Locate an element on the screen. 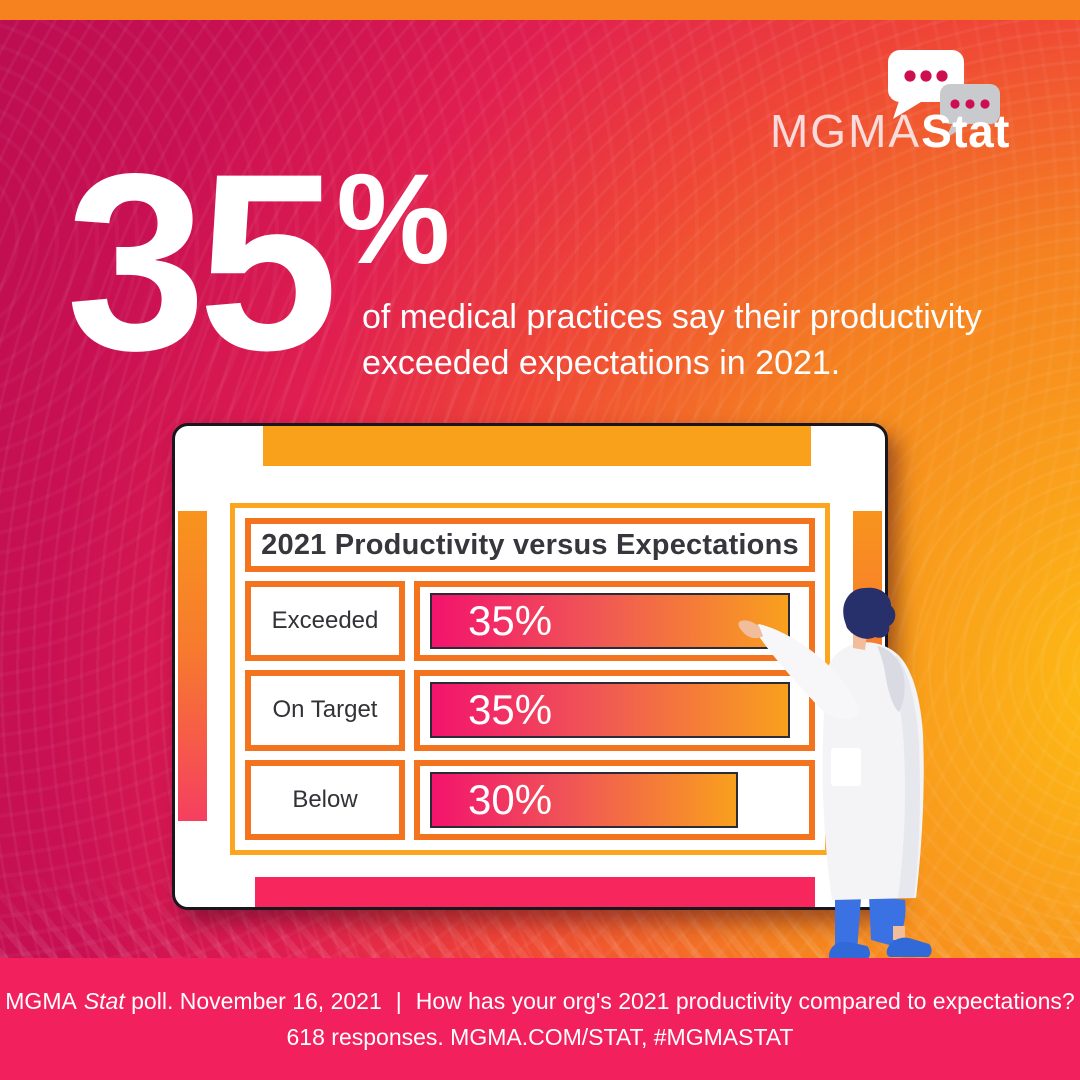 Image resolution: width=1080 pixels, height=1080 pixels. doctor-pointing-illustration is located at coordinates (835, 773).